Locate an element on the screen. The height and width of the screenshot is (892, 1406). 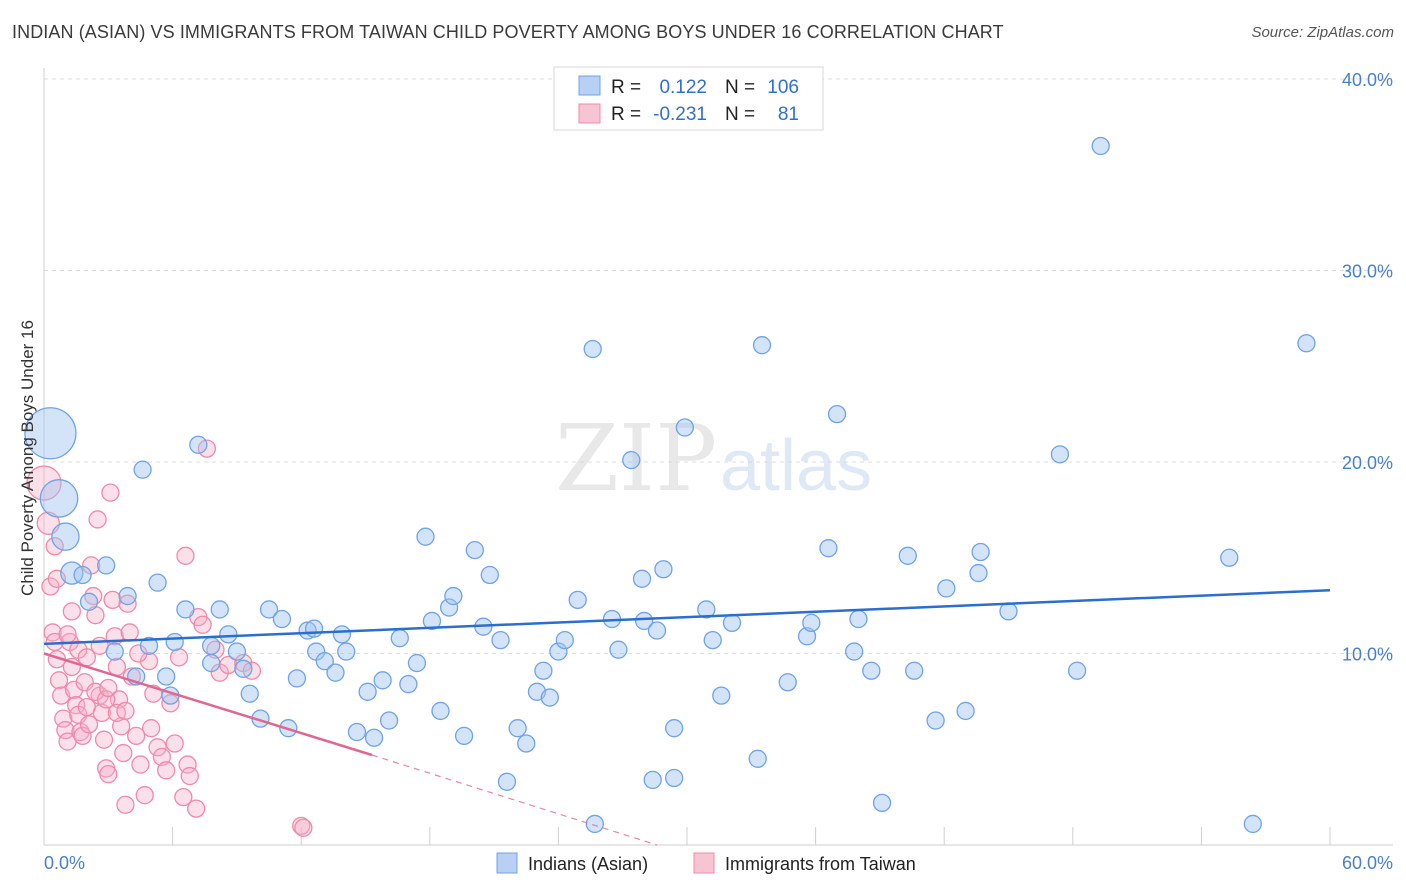
y-tick-labels: 10.0% 20.0% 30.0% 40.0% is located at coordinates (1367, 367).